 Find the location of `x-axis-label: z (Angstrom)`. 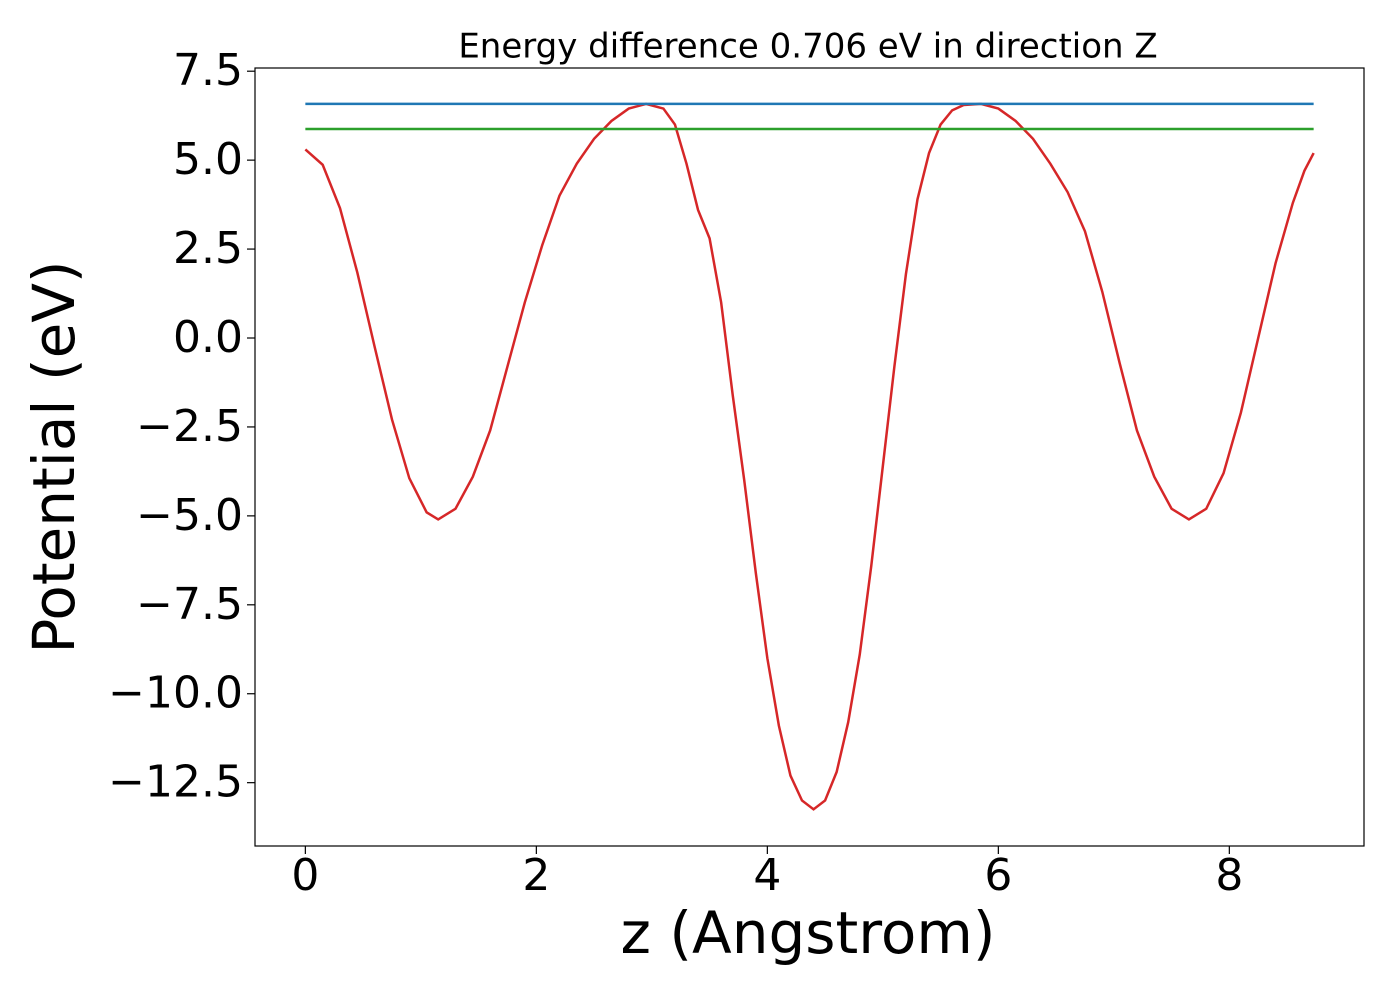

x-axis-label: z (Angstrom) is located at coordinates (808, 933).